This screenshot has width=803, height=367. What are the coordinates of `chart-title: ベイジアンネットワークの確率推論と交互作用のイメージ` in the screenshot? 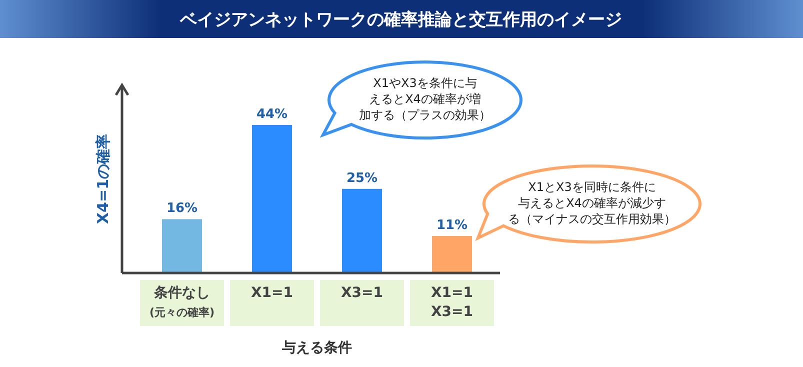 It's located at (400, 20).